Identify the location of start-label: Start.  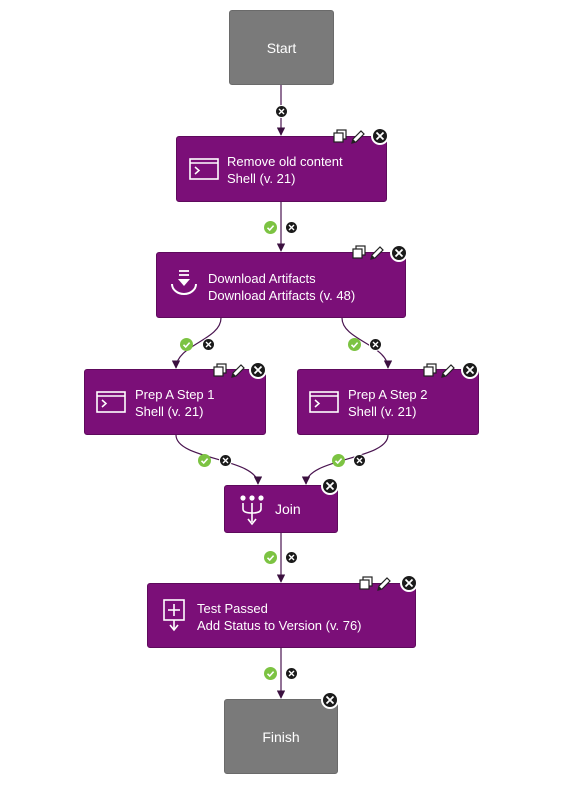
(281, 47).